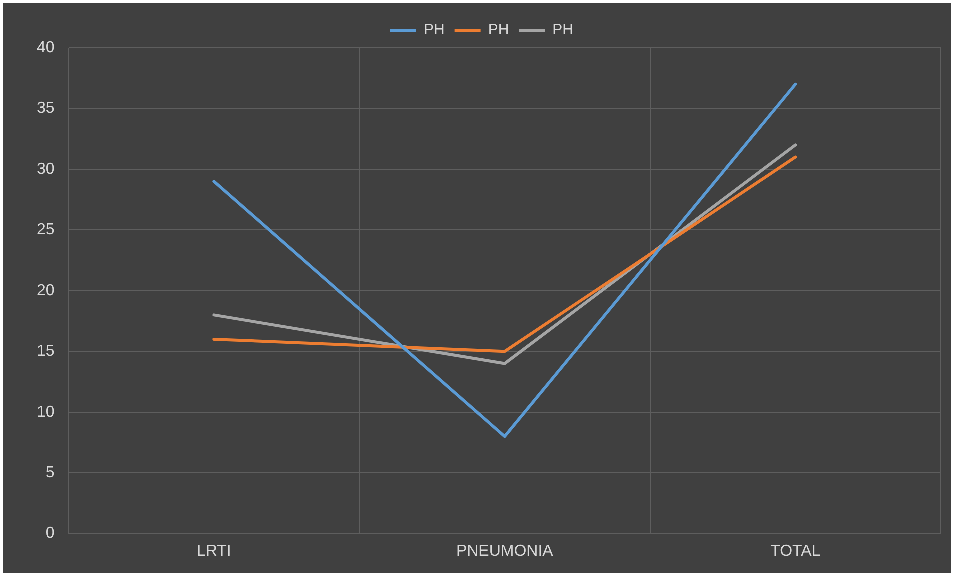 The height and width of the screenshot is (577, 955). I want to click on y-tick-label: 40, so click(46, 47).